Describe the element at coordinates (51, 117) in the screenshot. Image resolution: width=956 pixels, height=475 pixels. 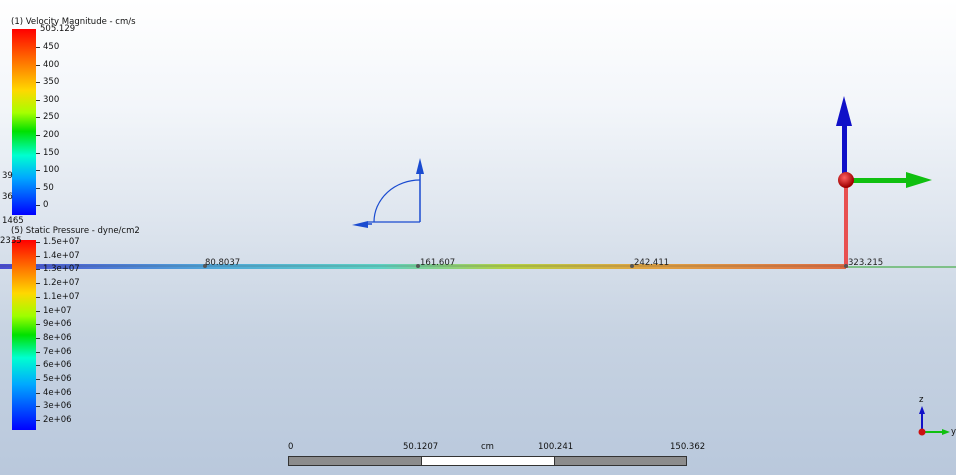
I see `velocity-tick-label: 250` at that location.